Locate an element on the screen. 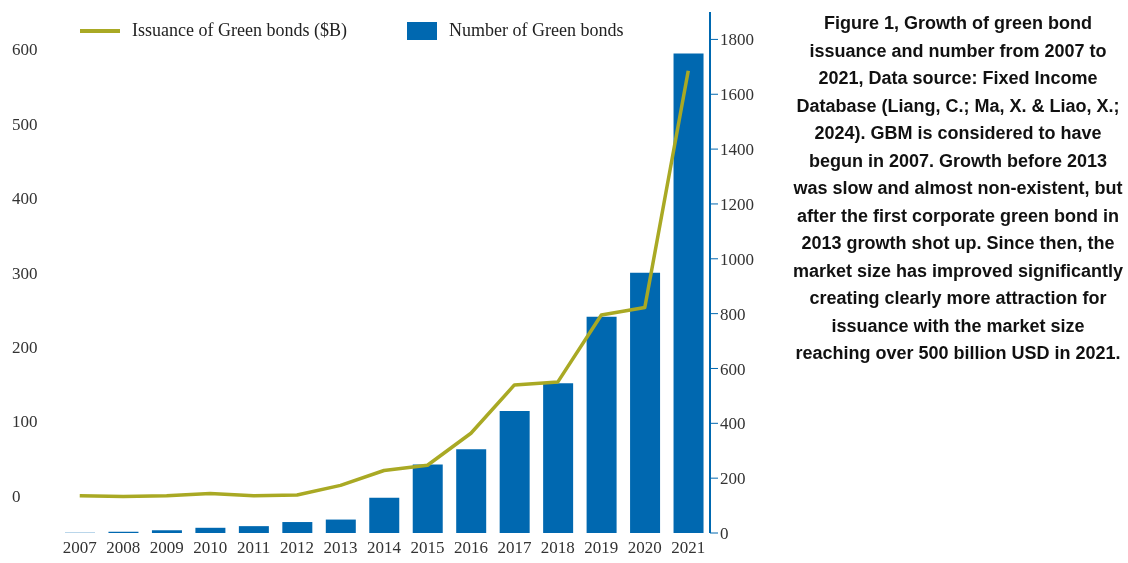 This screenshot has height=563, width=1128. x-tick-label: 2007 is located at coordinates (80, 548).